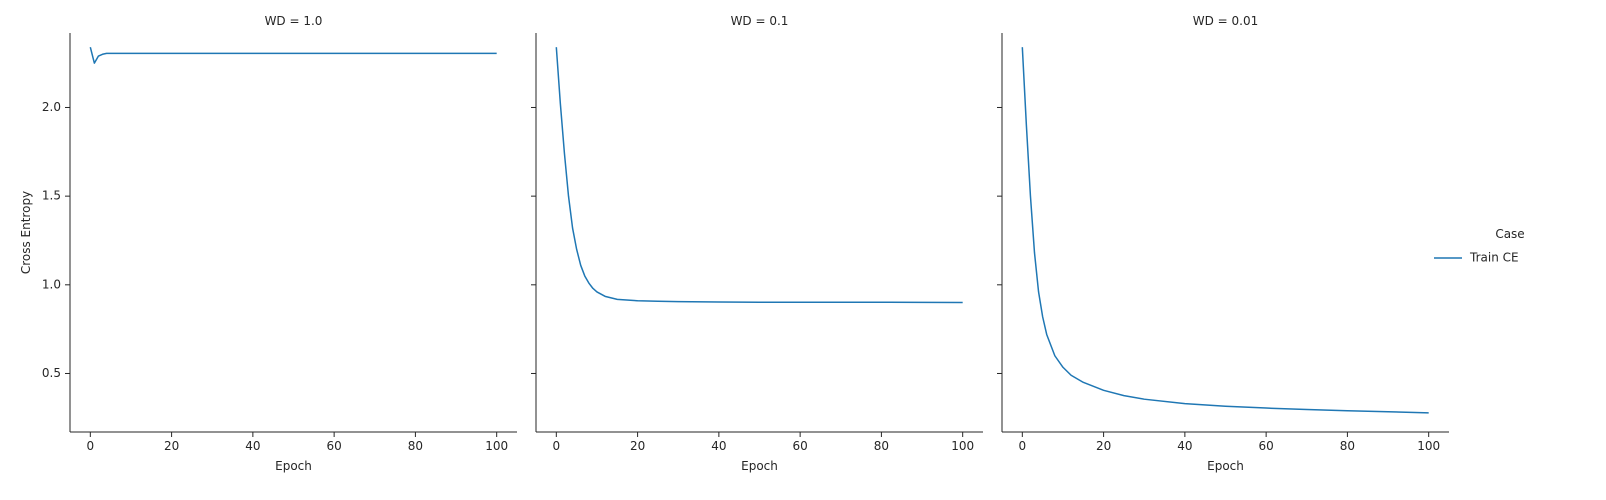  What do you see at coordinates (294, 21) in the screenshot?
I see `panel-title: WD = 1.0` at bounding box center [294, 21].